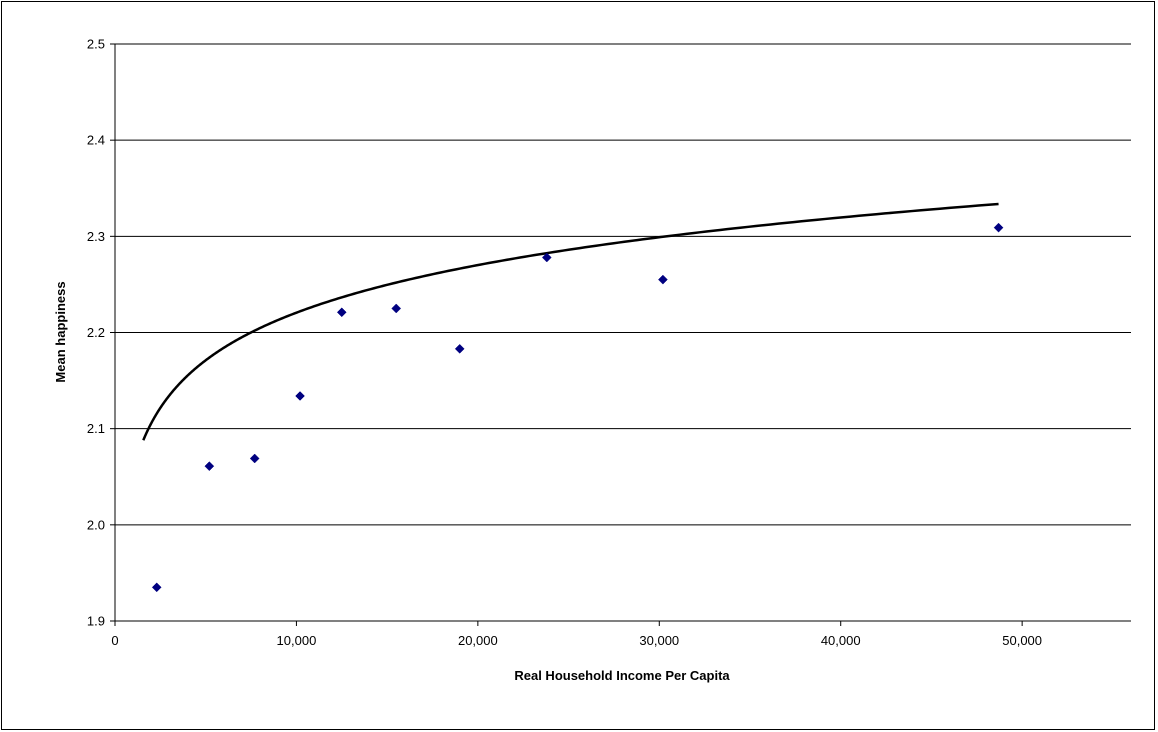 This screenshot has height=732, width=1158. I want to click on y-tick-label: 2.5, so click(96, 44).